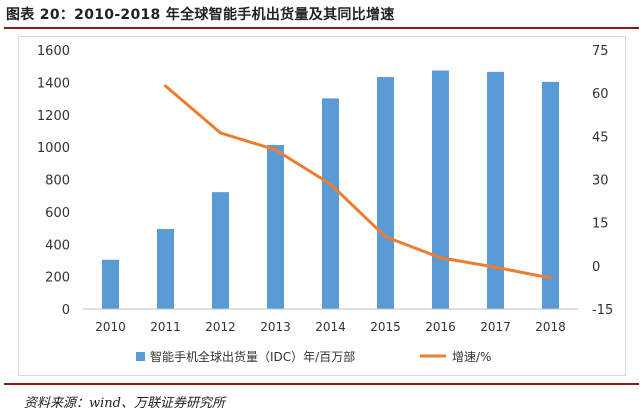 The image size is (643, 413). What do you see at coordinates (495, 327) in the screenshot?
I see `x-axis-tick: 2017` at bounding box center [495, 327].